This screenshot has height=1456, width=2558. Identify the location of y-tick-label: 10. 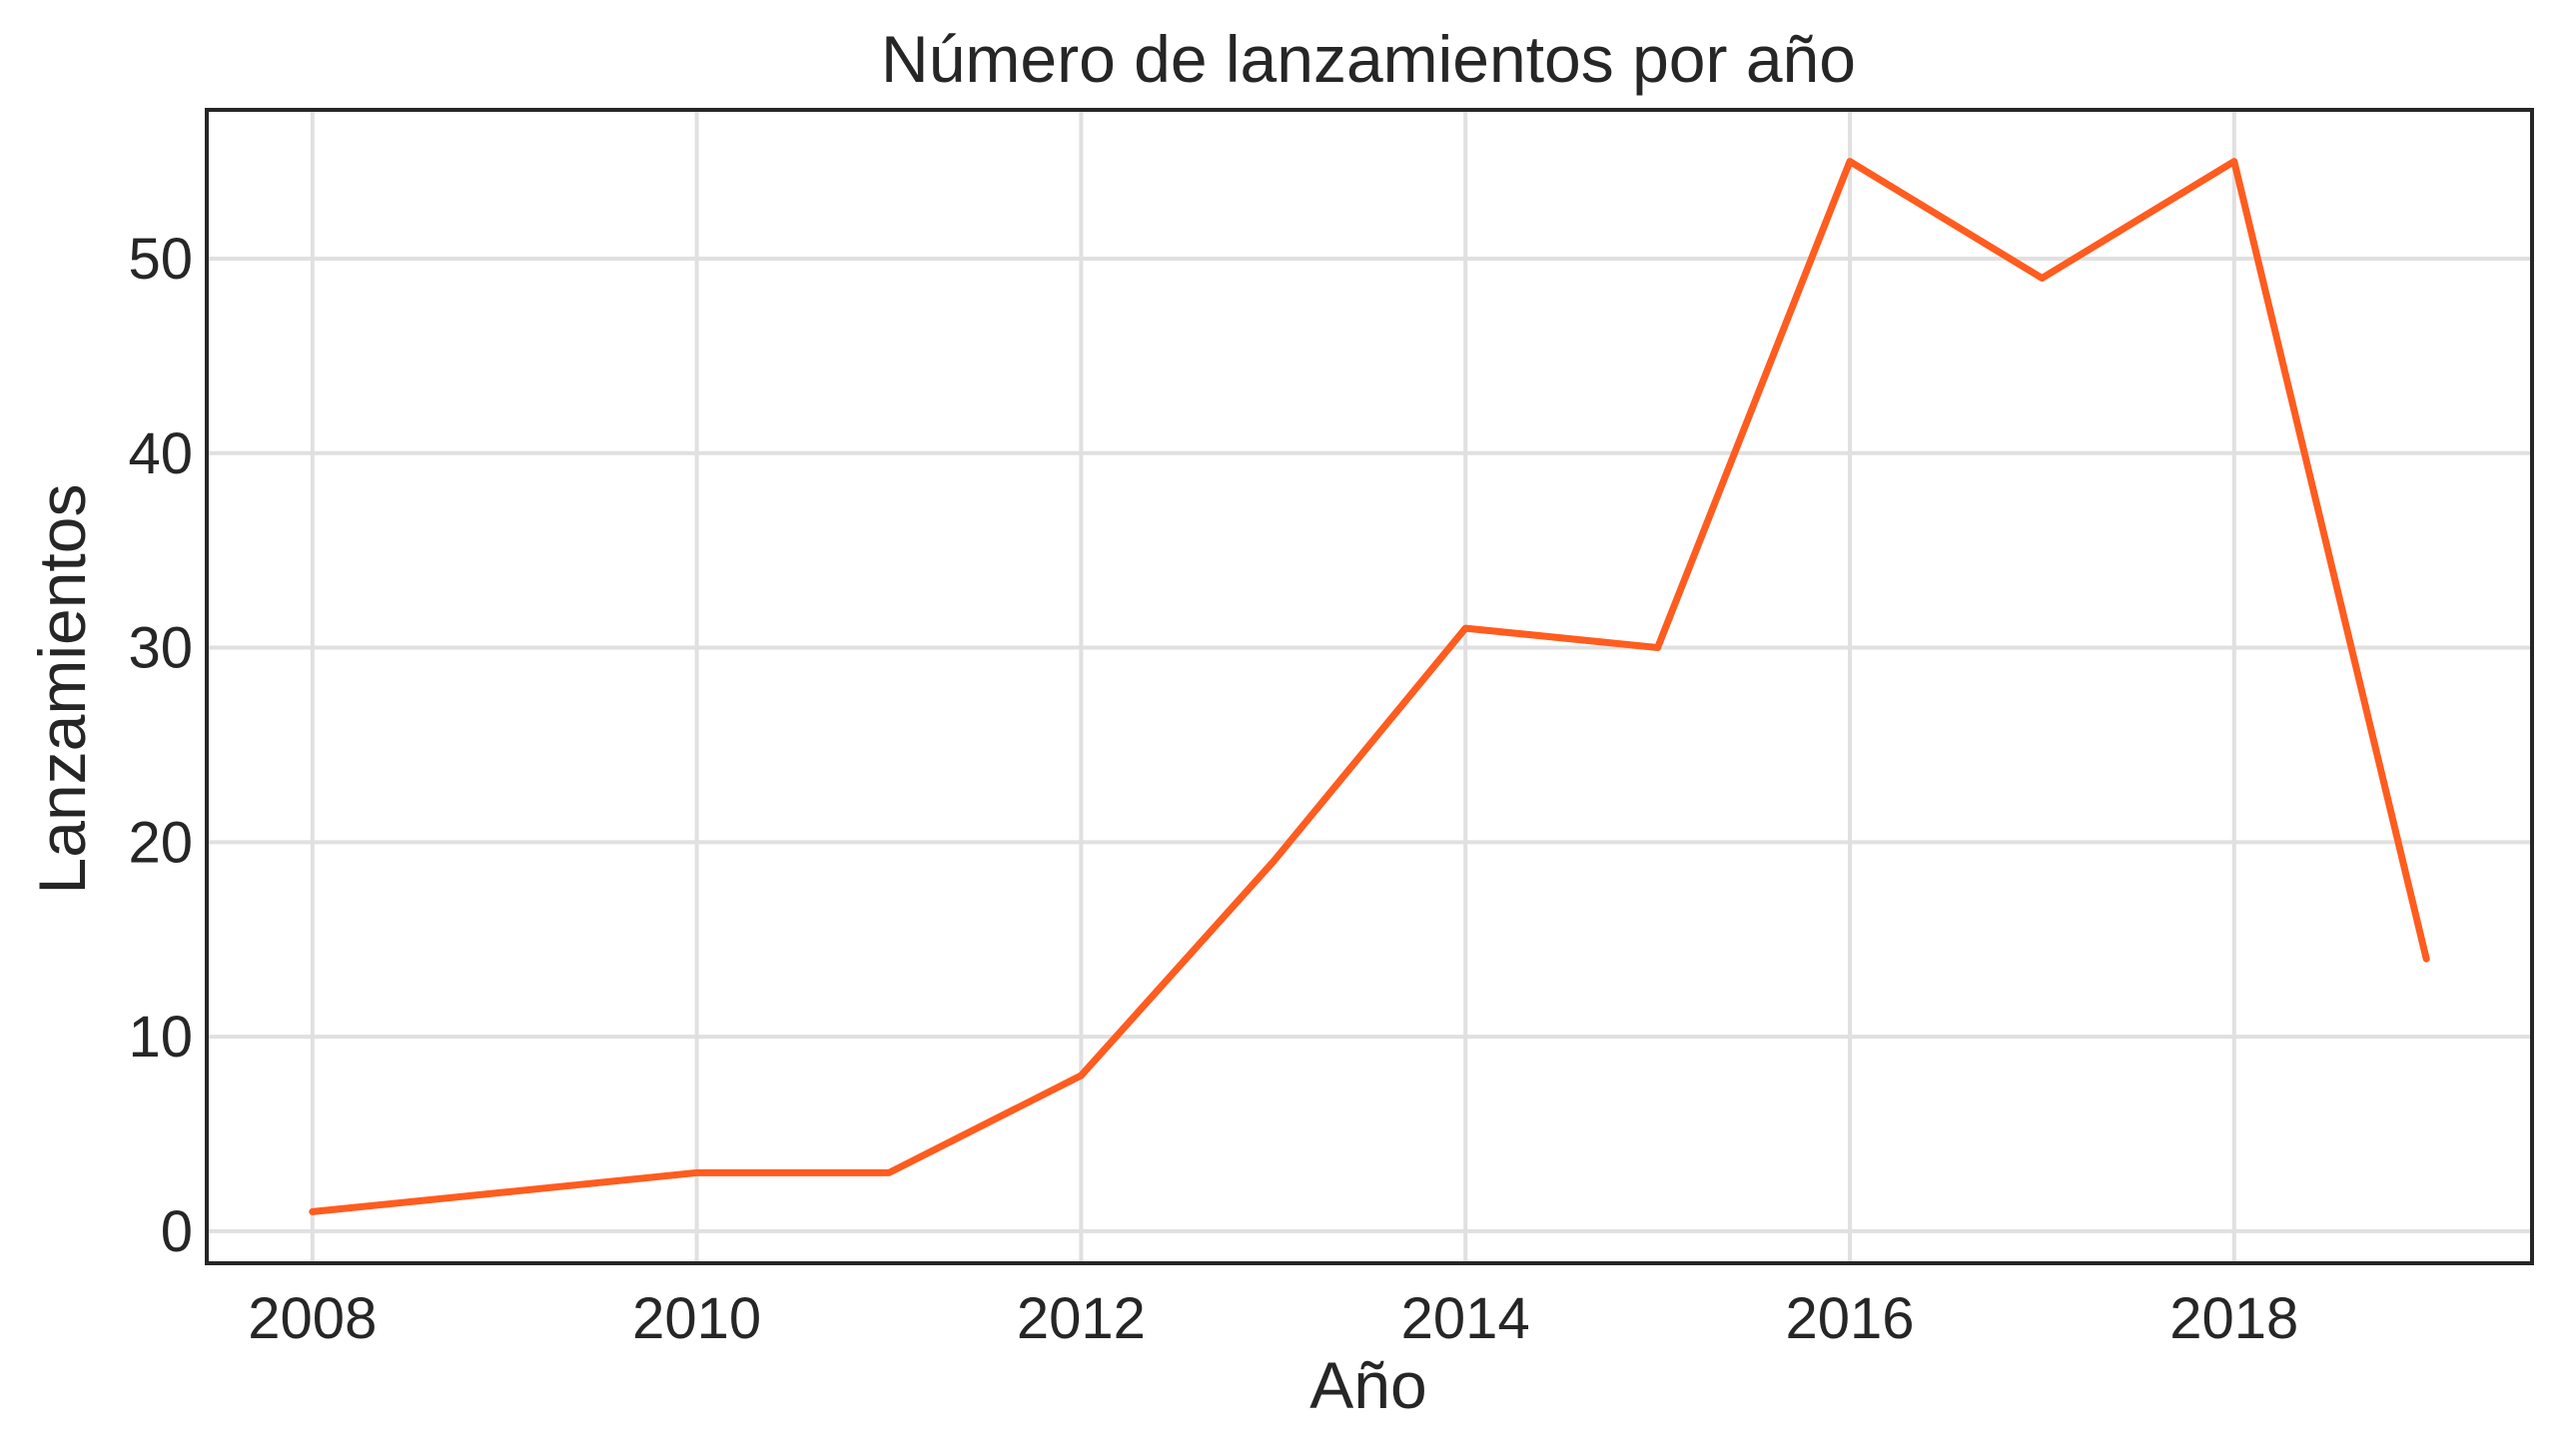
(160, 1037).